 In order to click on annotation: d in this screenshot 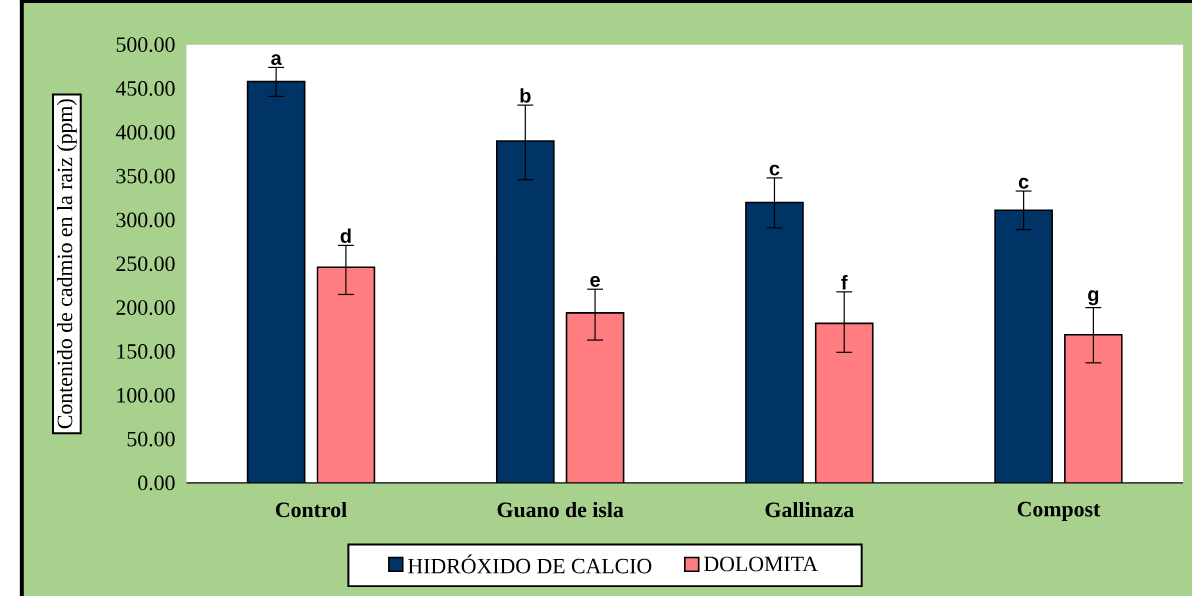, I will do `click(345, 235)`.